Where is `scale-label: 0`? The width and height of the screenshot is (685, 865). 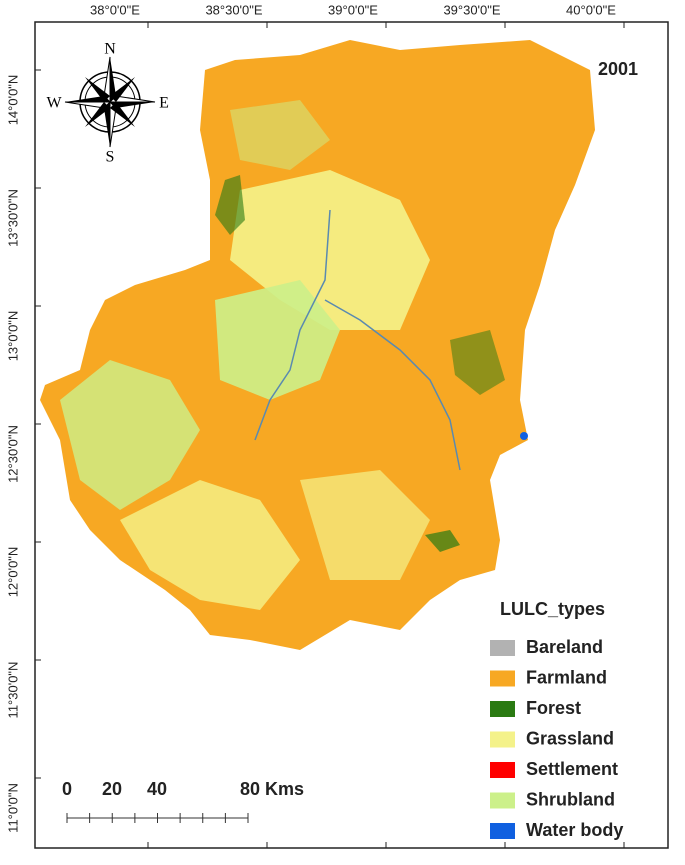 scale-label: 0 is located at coordinates (67, 789).